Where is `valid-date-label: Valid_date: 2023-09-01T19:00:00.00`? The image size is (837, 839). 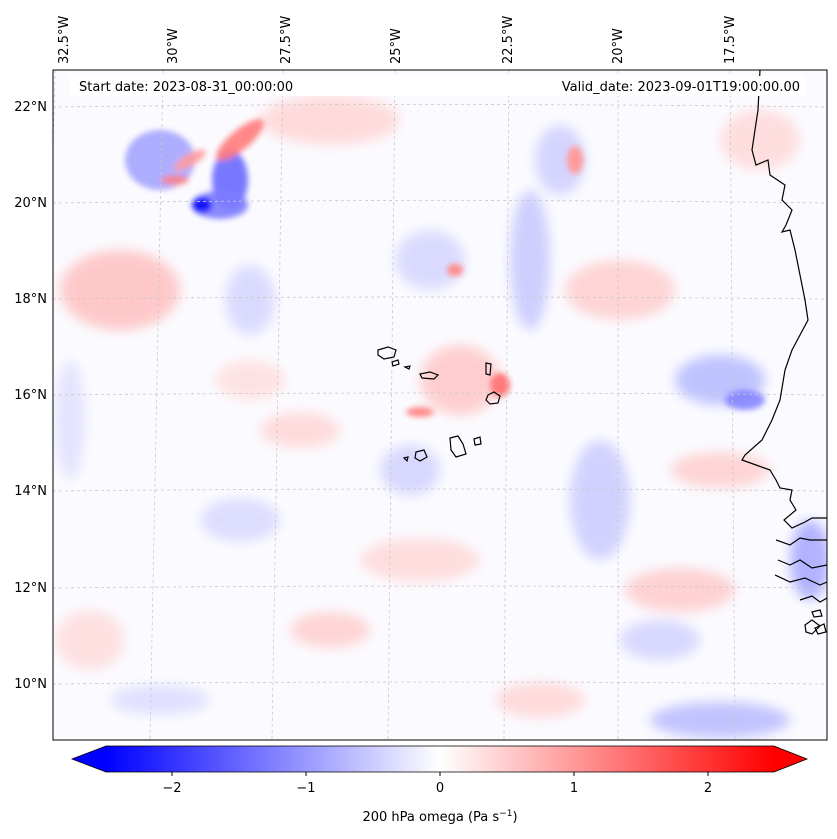 valid-date-label: Valid_date: 2023-09-01T19:00:00.00 is located at coordinates (681, 87).